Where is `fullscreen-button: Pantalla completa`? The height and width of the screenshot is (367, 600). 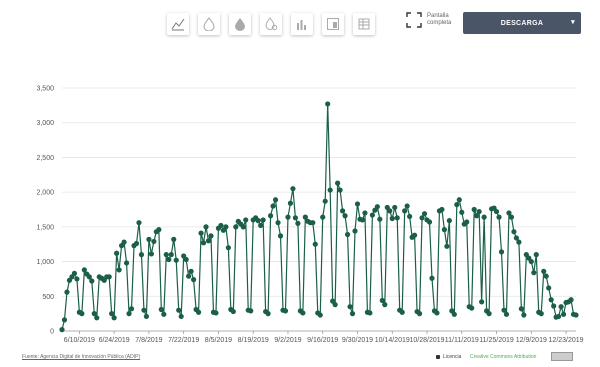
fullscreen-button: Pantalla completa is located at coordinates (433, 20).